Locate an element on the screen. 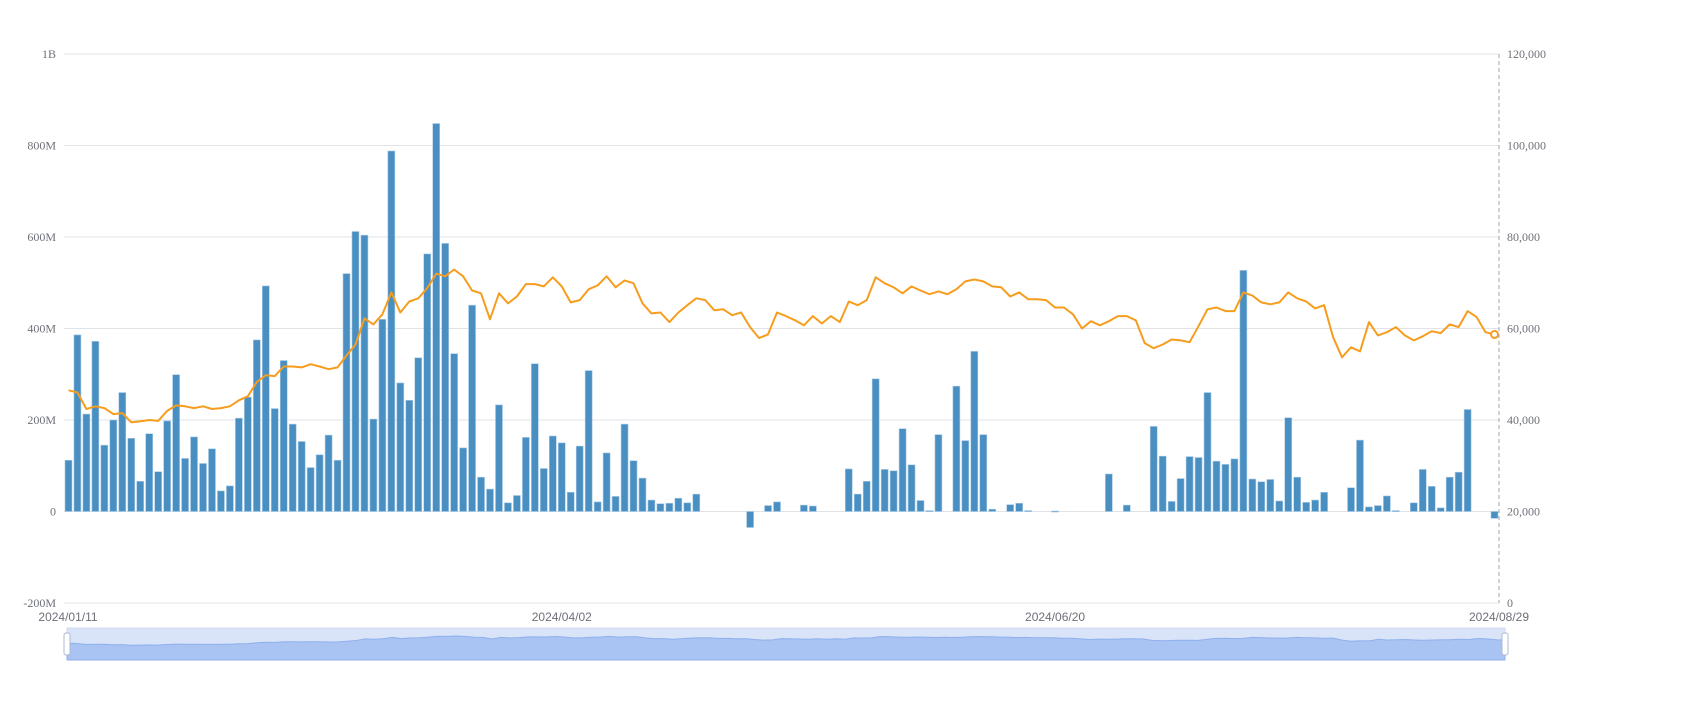 This screenshot has width=1708, height=728. datazoom-left-handle is located at coordinates (67, 644).